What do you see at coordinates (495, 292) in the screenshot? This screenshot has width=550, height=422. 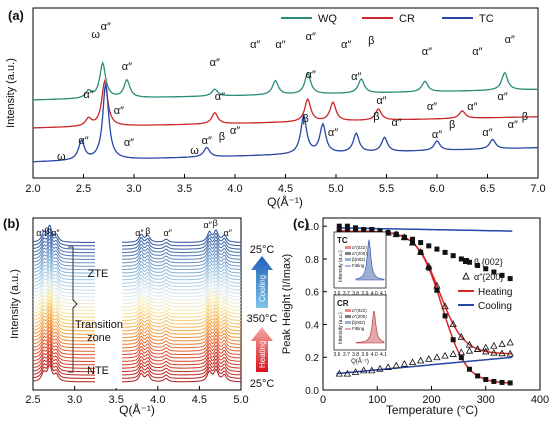 I see `legend-heating-label: Heating` at bounding box center [495, 292].